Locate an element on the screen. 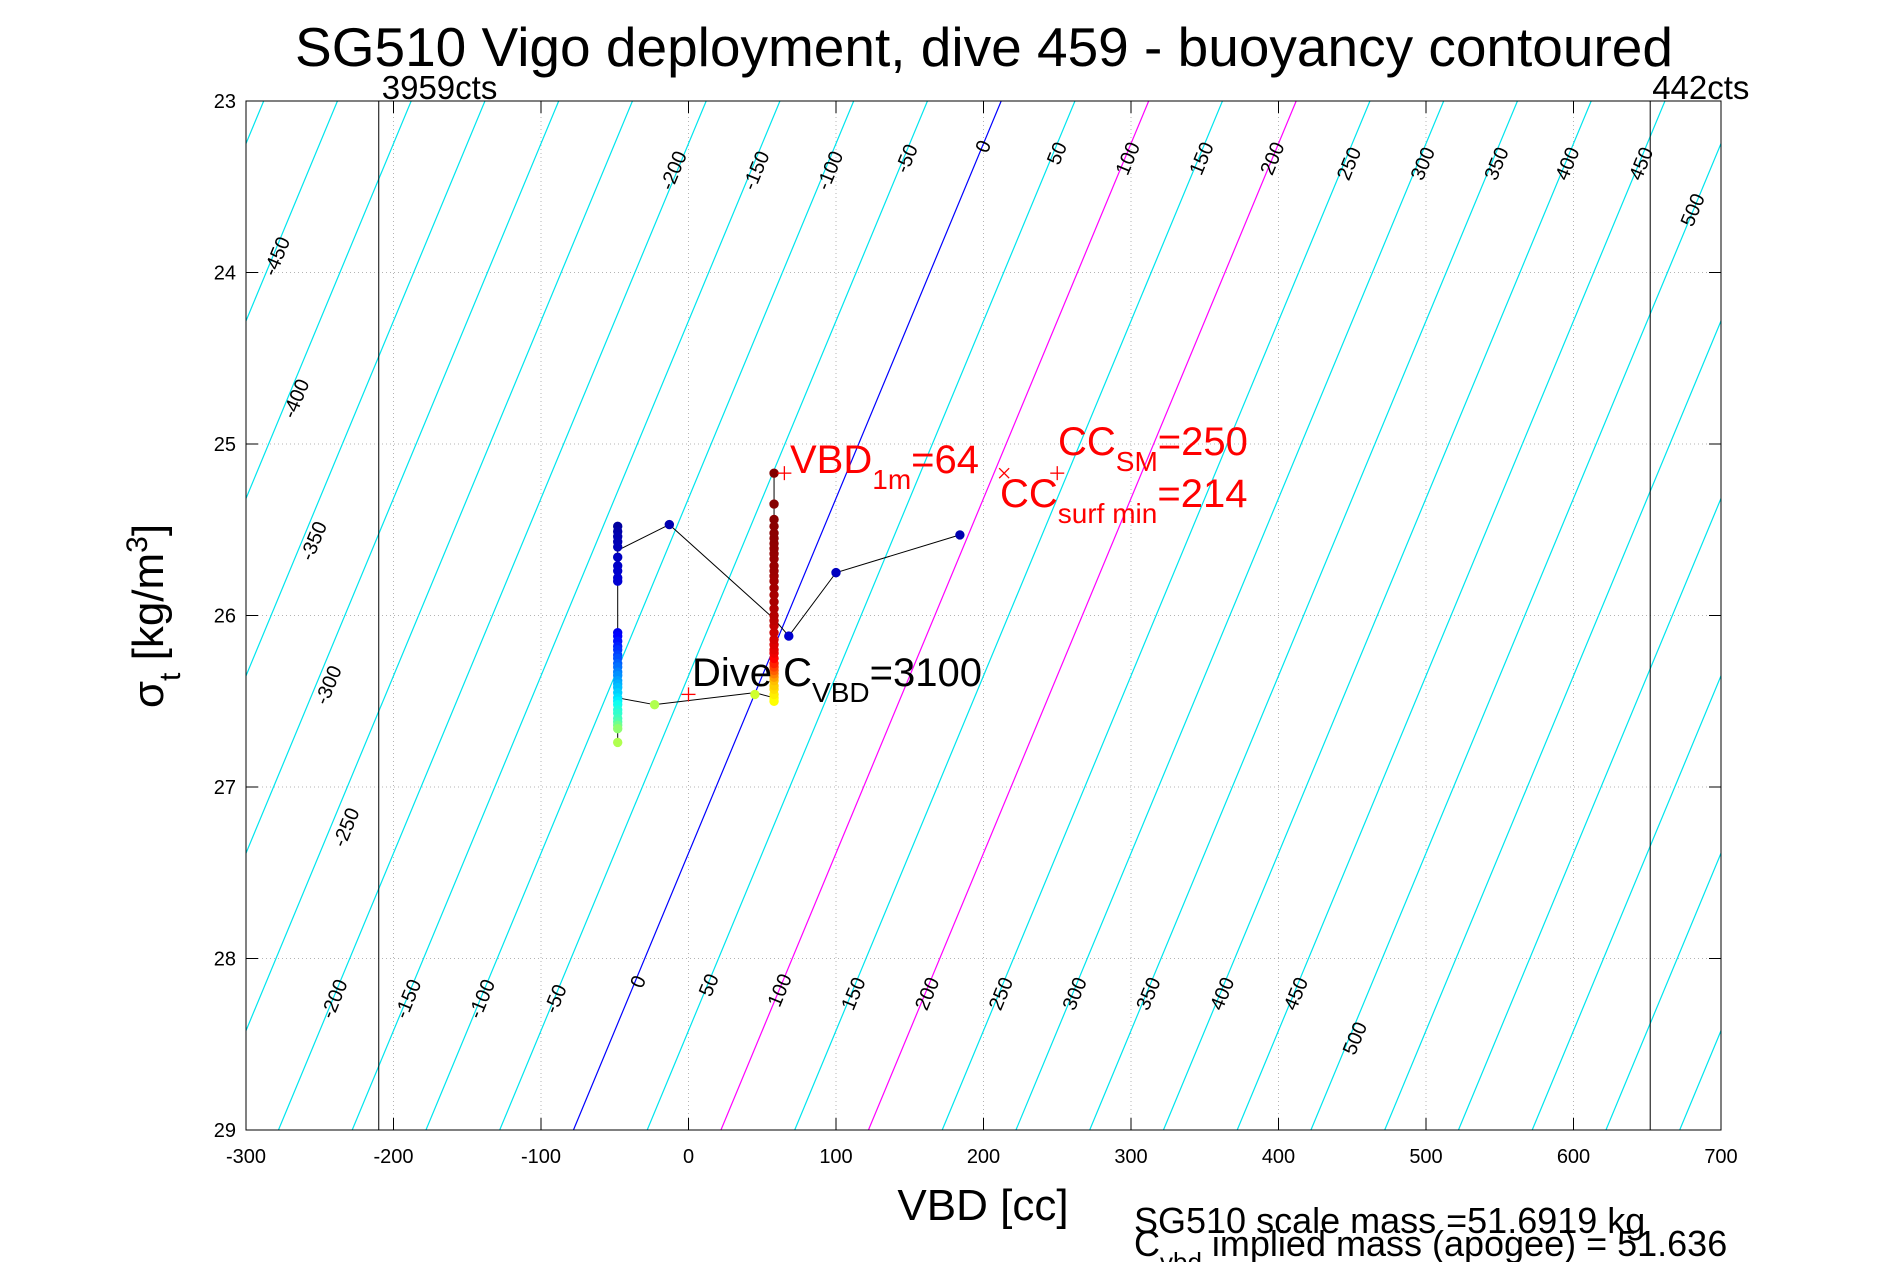  contour-label-neg350: -350 is located at coordinates (314, 540).